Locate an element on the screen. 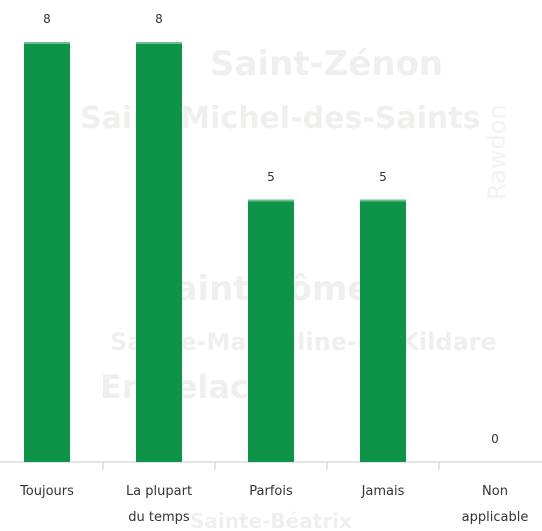 This screenshot has width=542, height=531. x-tick-label: La plupart du temps is located at coordinates (159, 504).